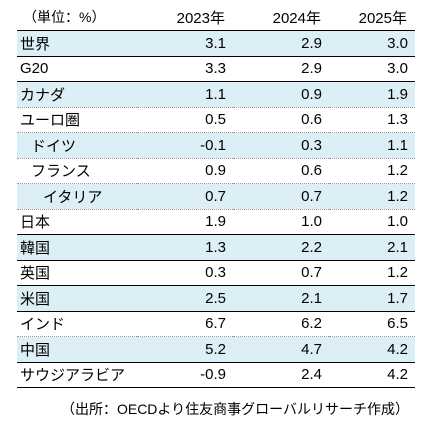  What do you see at coordinates (281, 324) in the screenshot?
I see `value-cell: 6.2` at bounding box center [281, 324].